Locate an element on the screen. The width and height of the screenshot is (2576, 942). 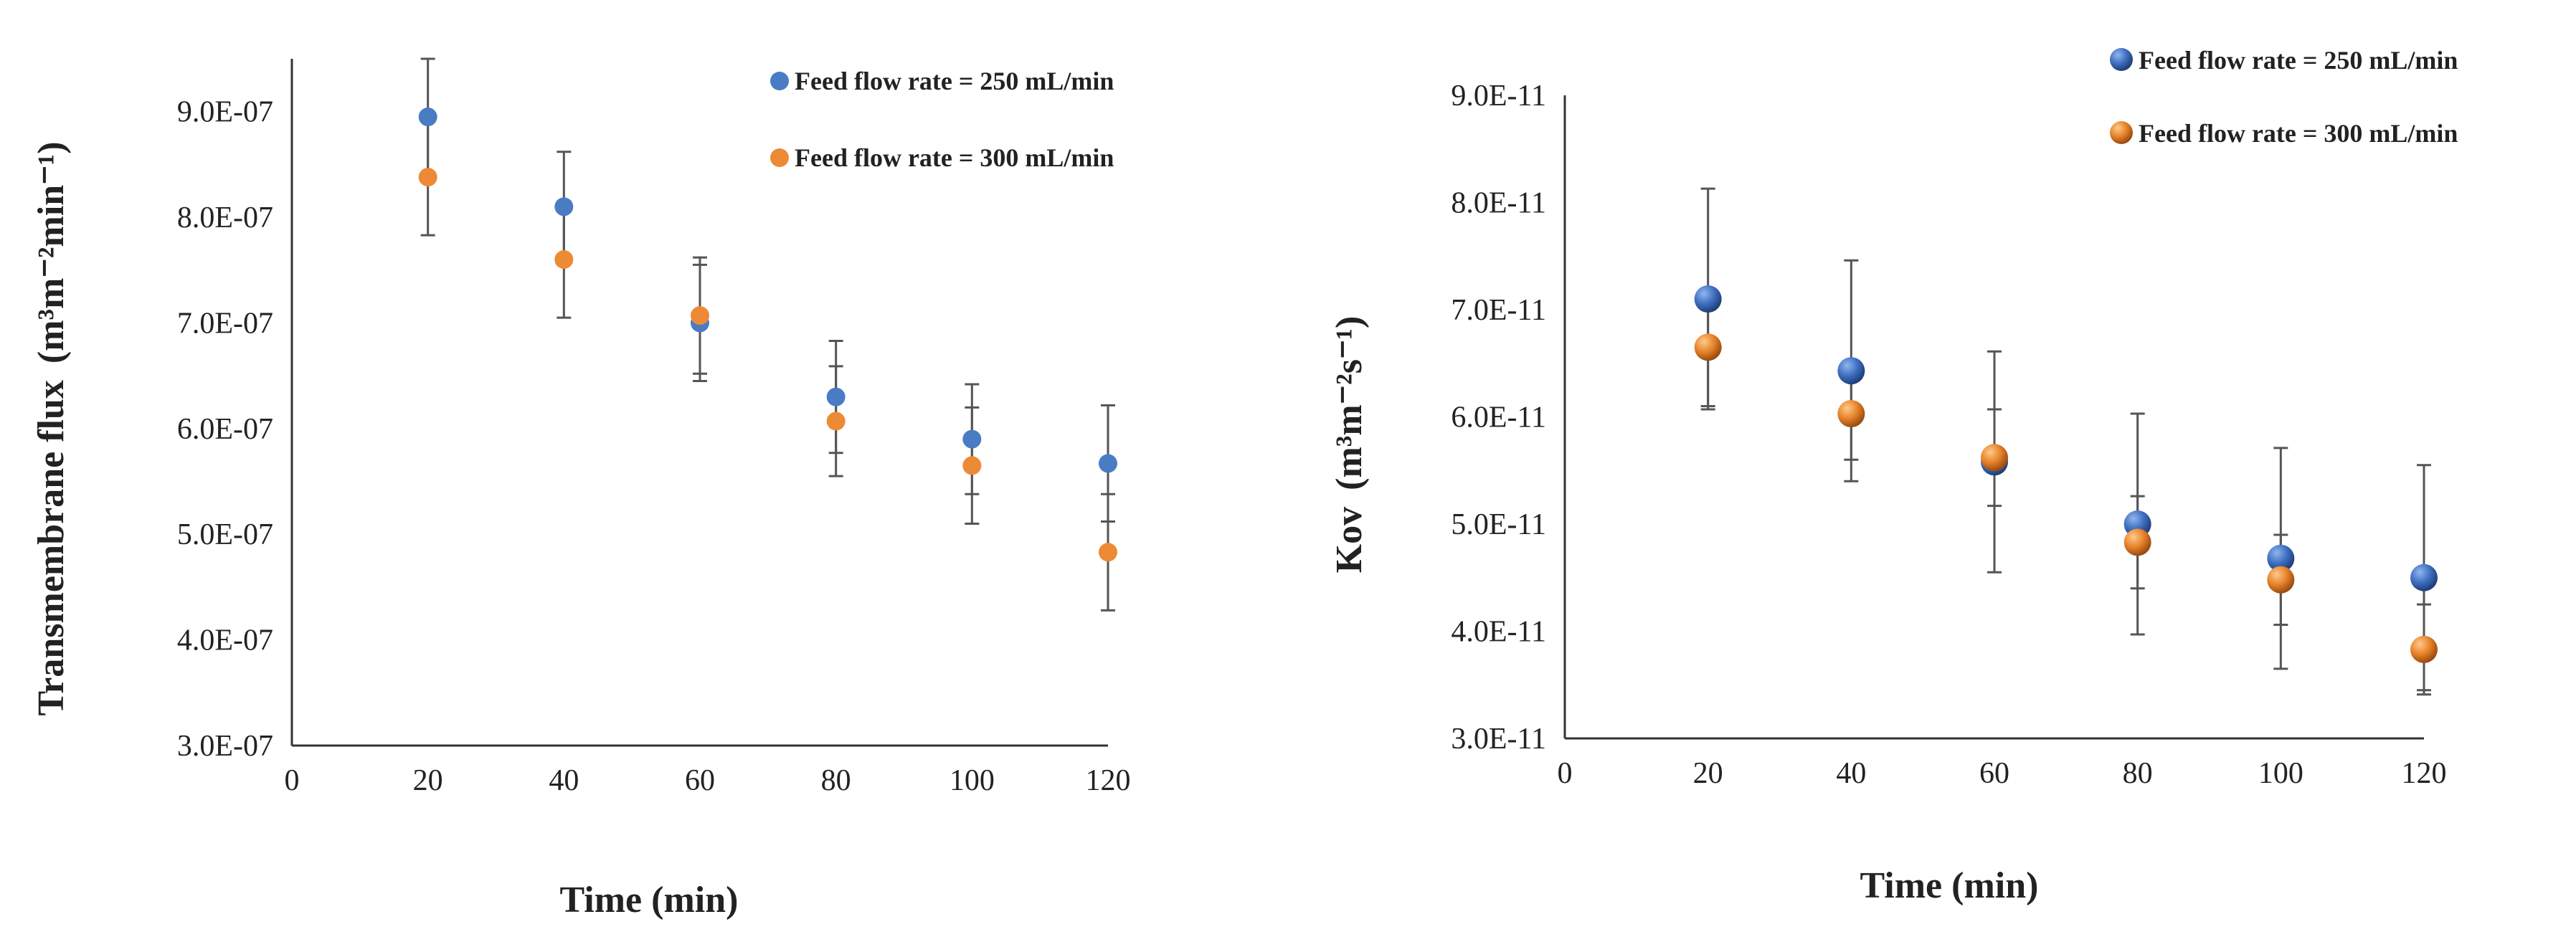
right-y-tick-label: 5.0E-11 is located at coordinates (1498, 524).